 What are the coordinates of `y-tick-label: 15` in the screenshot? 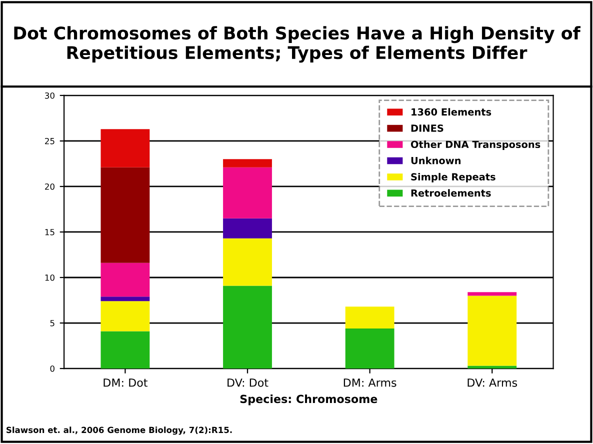 It's located at (49, 232).